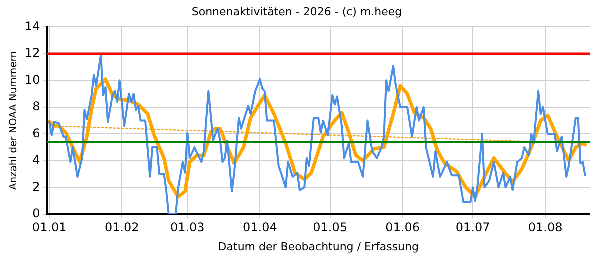 This screenshot has width=604, height=260. I want to click on x-tick-label: 01.03, so click(187, 227).